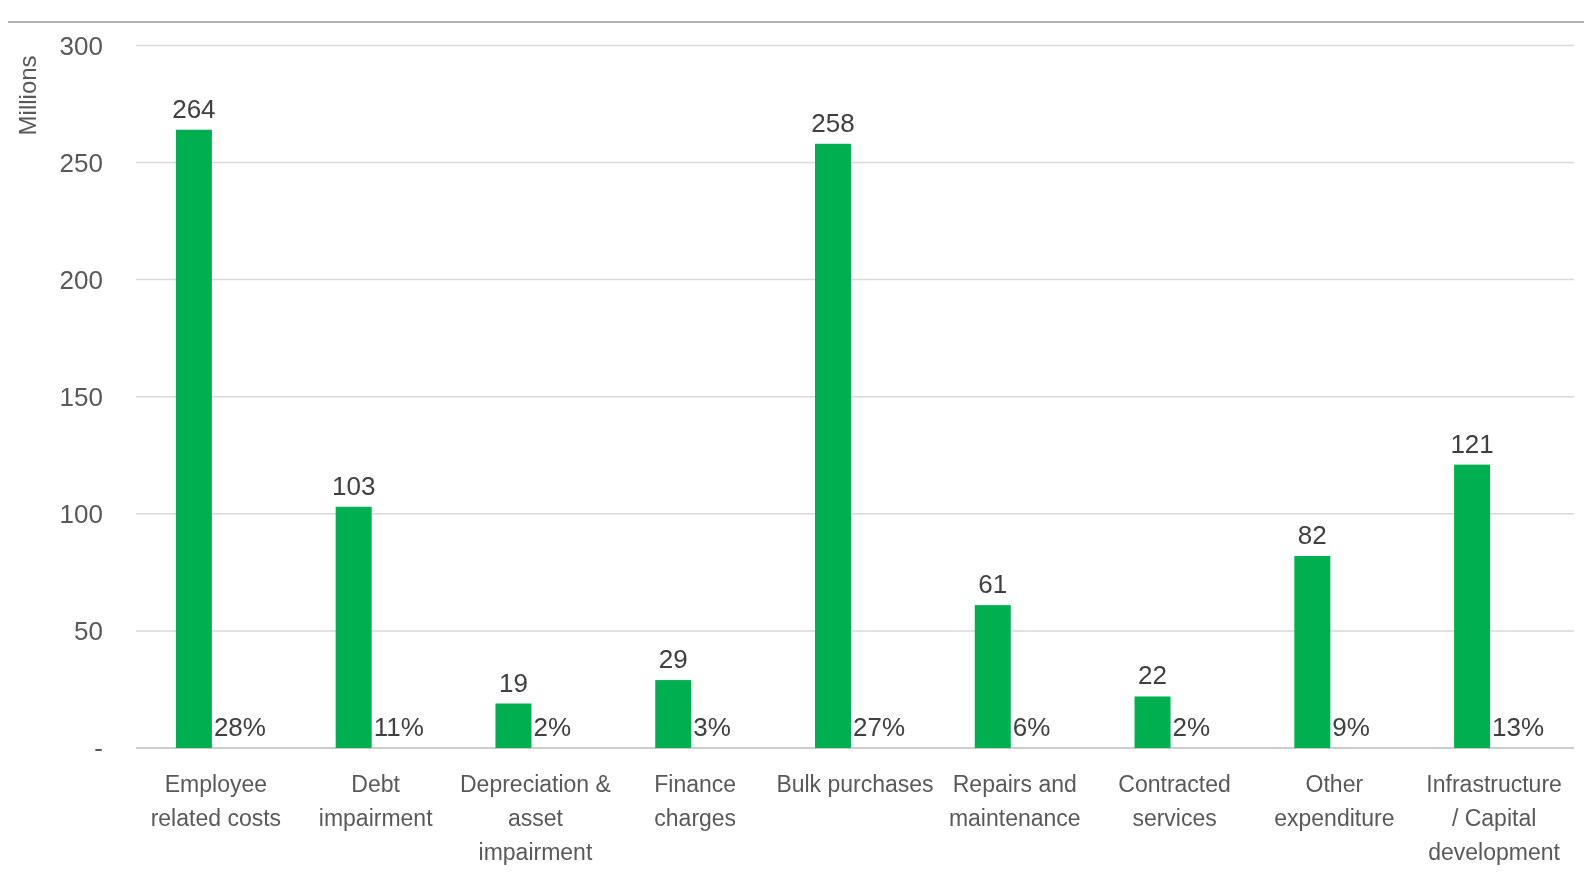 The height and width of the screenshot is (892, 1592). What do you see at coordinates (1153, 675) in the screenshot?
I see `data-label: 22` at bounding box center [1153, 675].